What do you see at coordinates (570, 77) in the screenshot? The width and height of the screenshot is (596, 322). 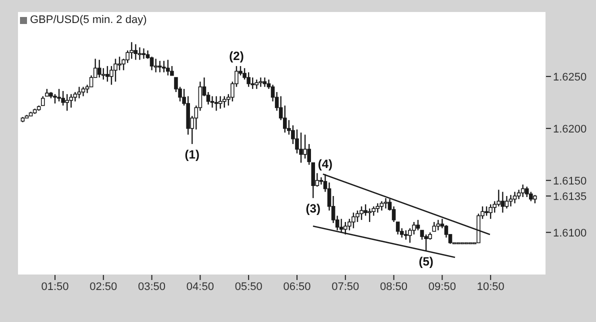 I see `y-tick-label: 1.6250` at bounding box center [570, 77].